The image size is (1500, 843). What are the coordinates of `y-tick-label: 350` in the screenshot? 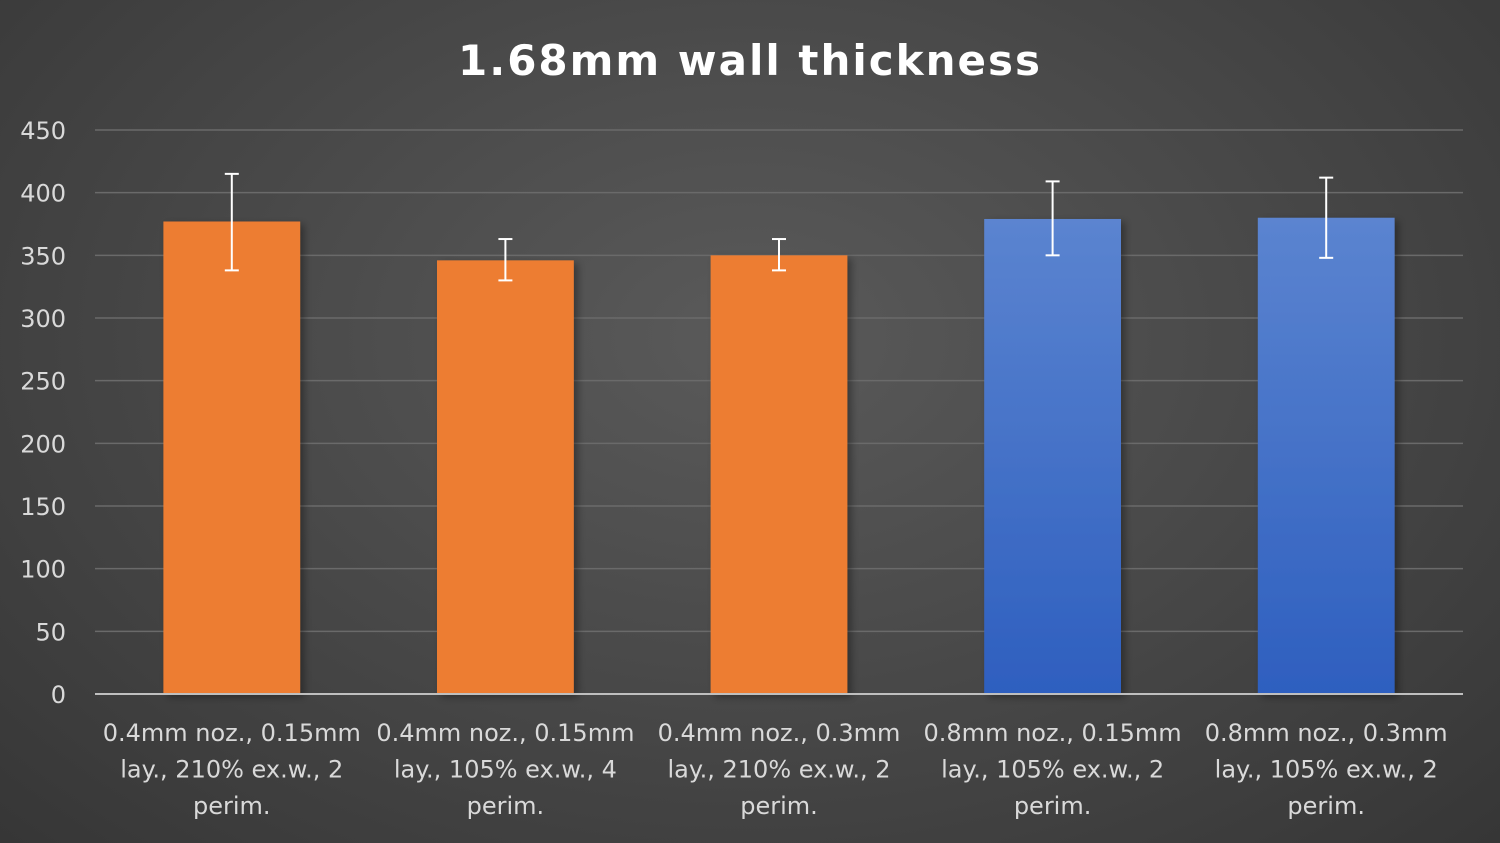 It's located at (43, 256).